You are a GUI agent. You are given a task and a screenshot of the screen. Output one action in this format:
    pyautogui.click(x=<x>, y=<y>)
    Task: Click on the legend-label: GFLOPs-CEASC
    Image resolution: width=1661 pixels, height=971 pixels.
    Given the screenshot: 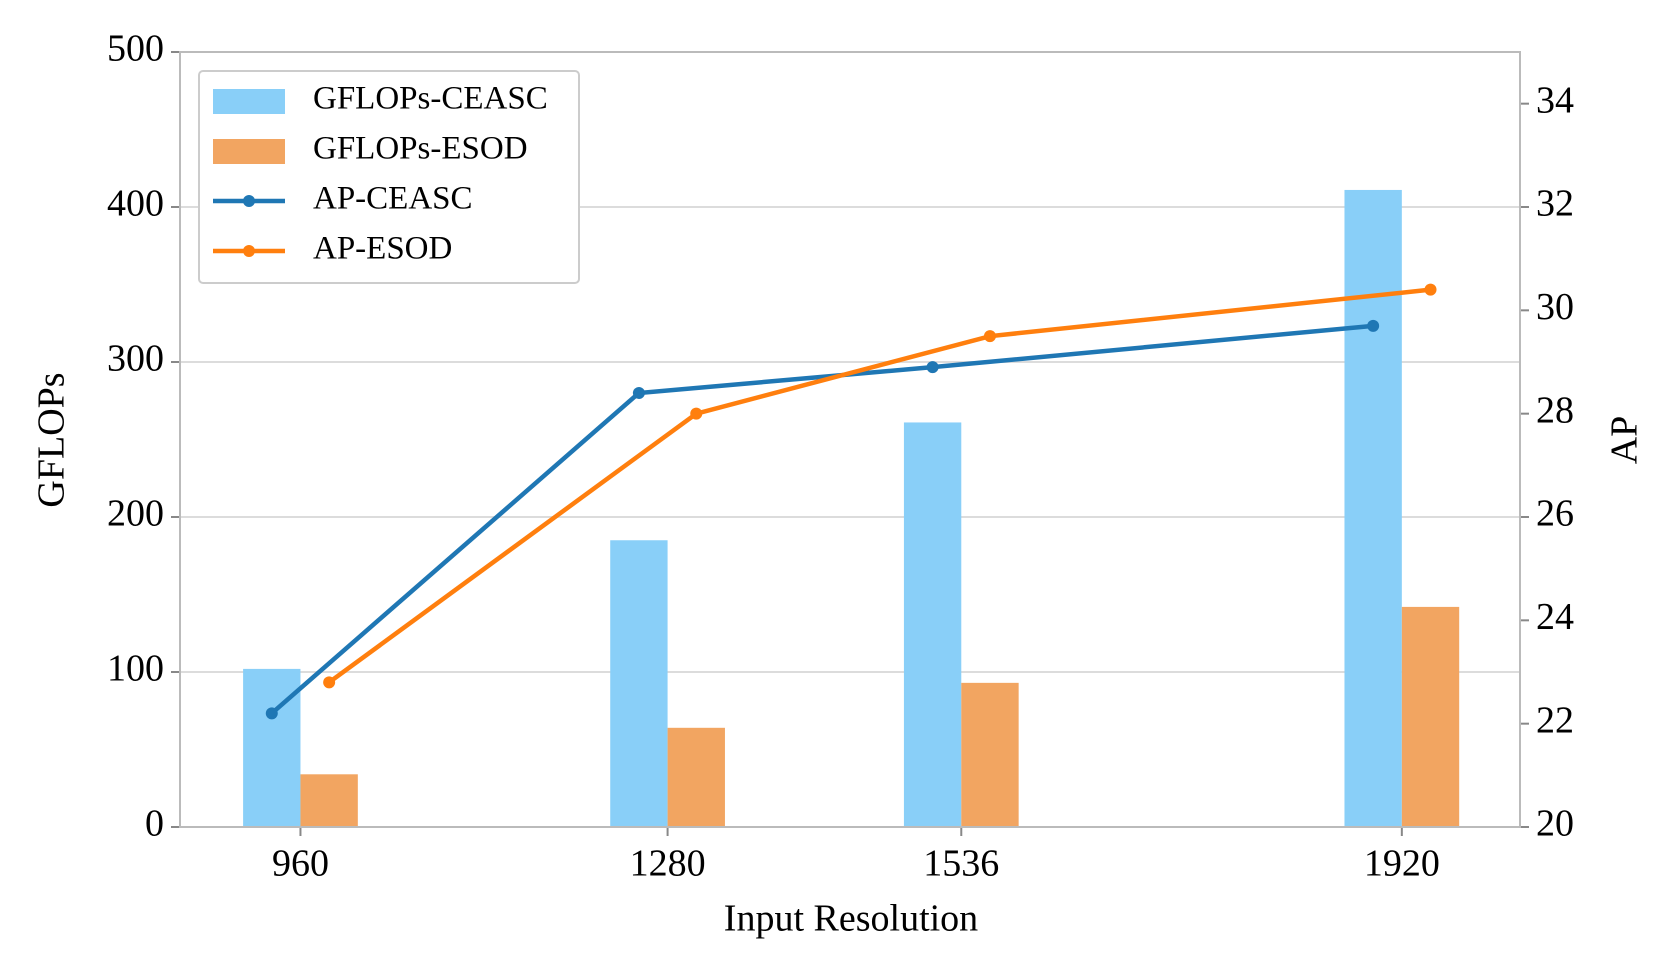 What is the action you would take?
    pyautogui.click(x=430, y=99)
    